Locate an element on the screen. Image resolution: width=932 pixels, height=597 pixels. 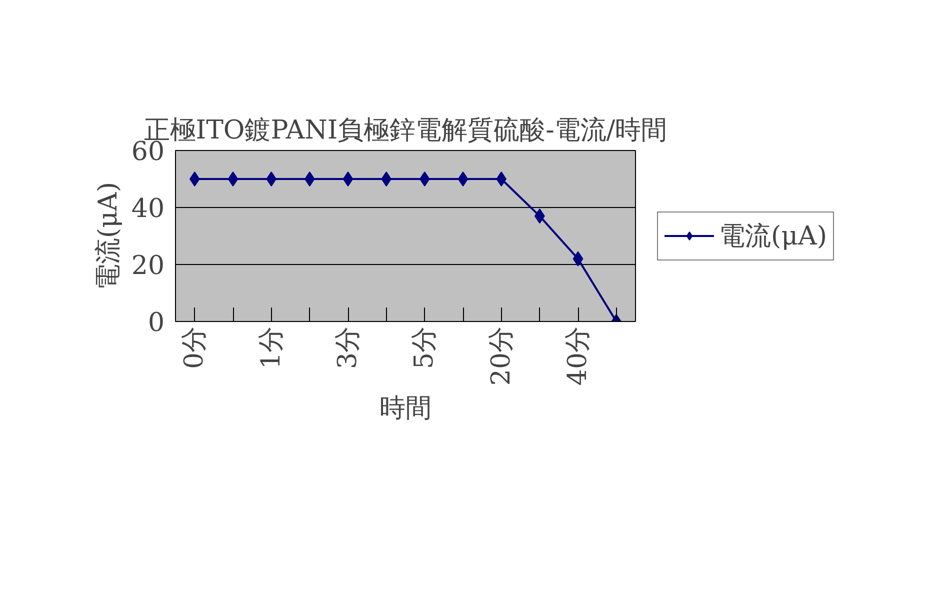
x-tick-label: 0分 is located at coordinates (195, 348).